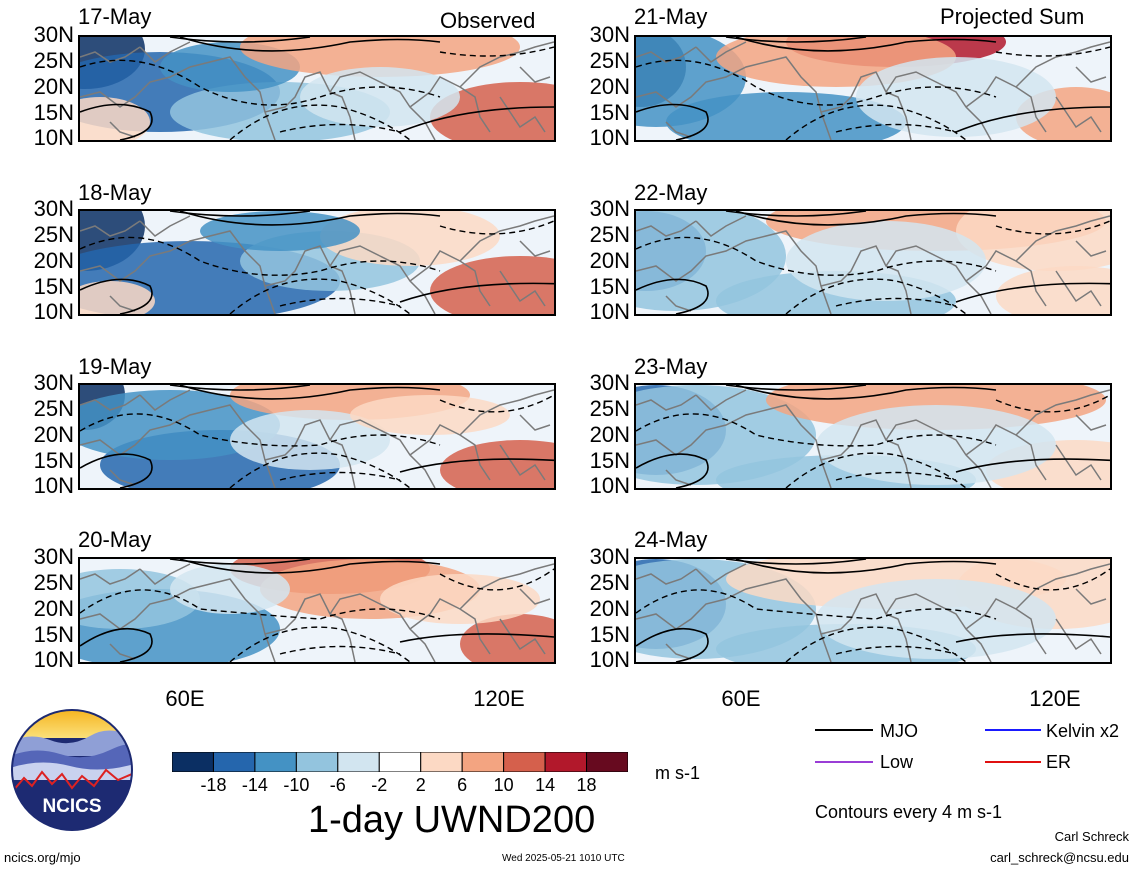 This screenshot has width=1135, height=872. What do you see at coordinates (845, 762) in the screenshot?
I see `low-legend-swatch` at bounding box center [845, 762].